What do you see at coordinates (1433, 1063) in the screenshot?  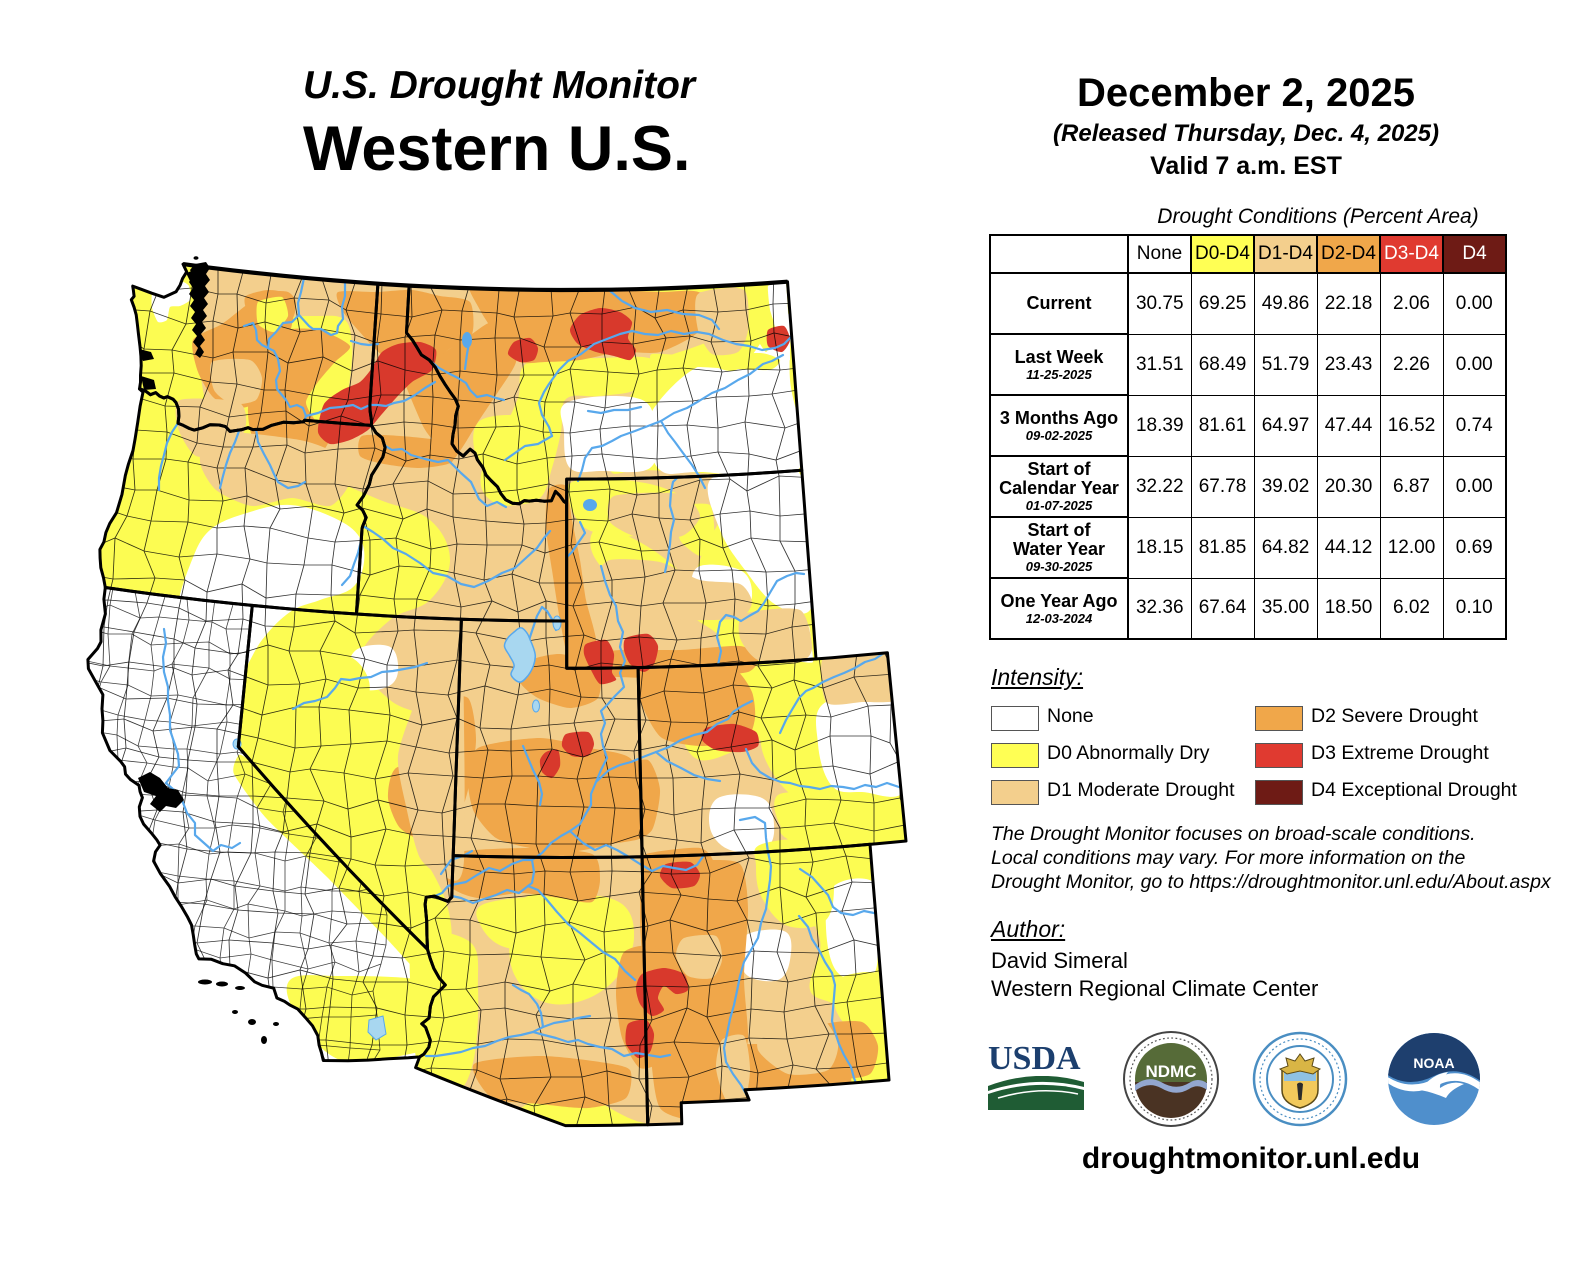 I see `svg-text: NOAA` at bounding box center [1433, 1063].